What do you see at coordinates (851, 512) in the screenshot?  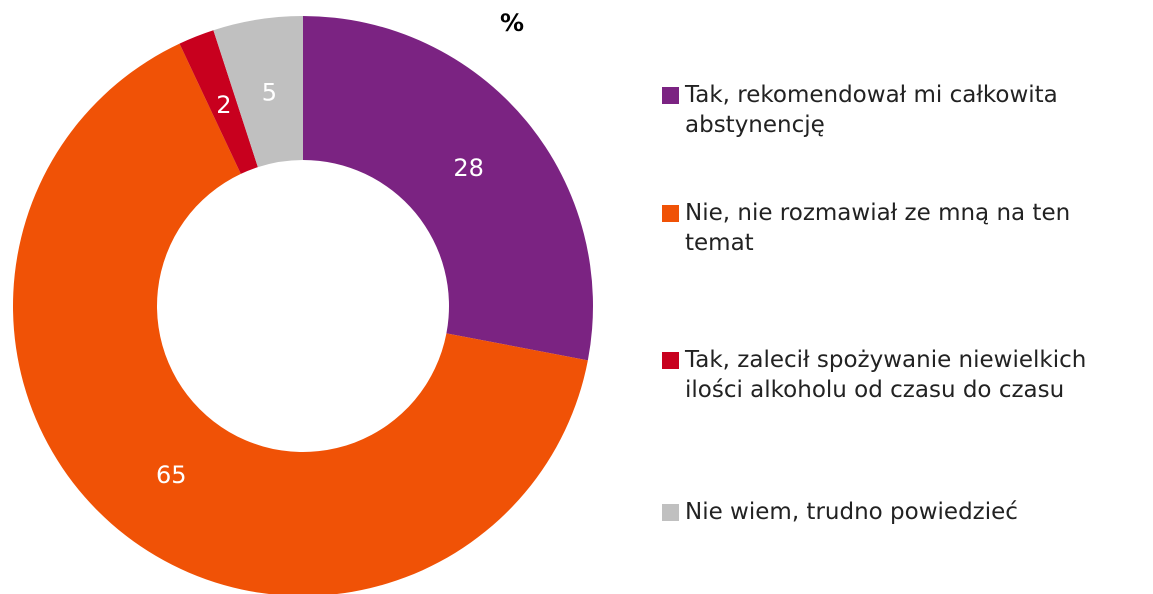 I see `legend-label: Nie wiem, trudno powiedzieć` at bounding box center [851, 512].